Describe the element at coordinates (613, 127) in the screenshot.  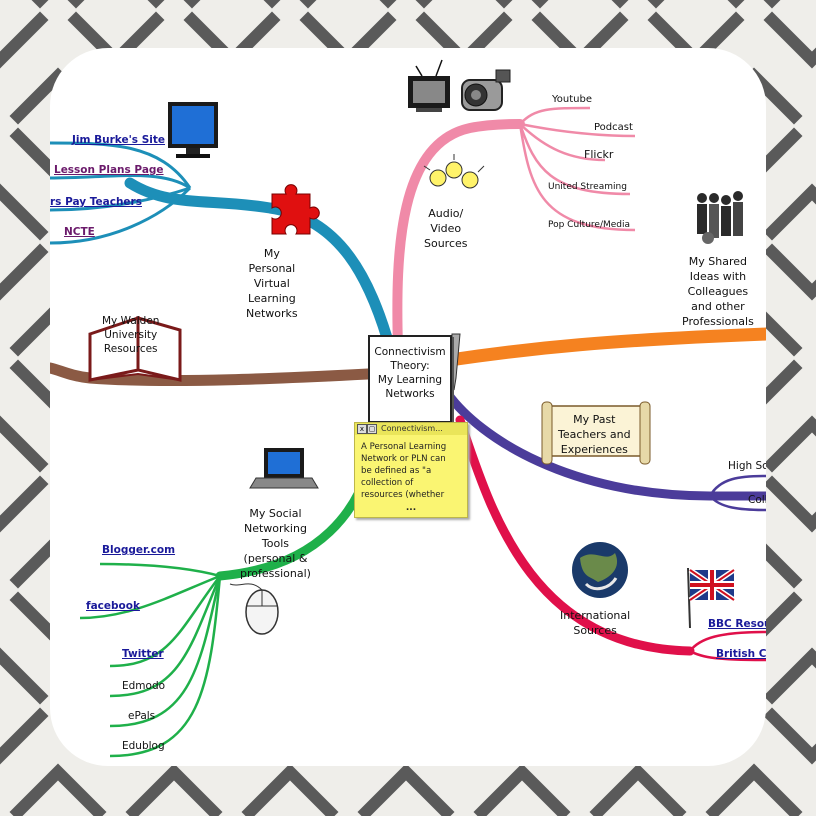
I see `item-podcast: Podcast` at that location.